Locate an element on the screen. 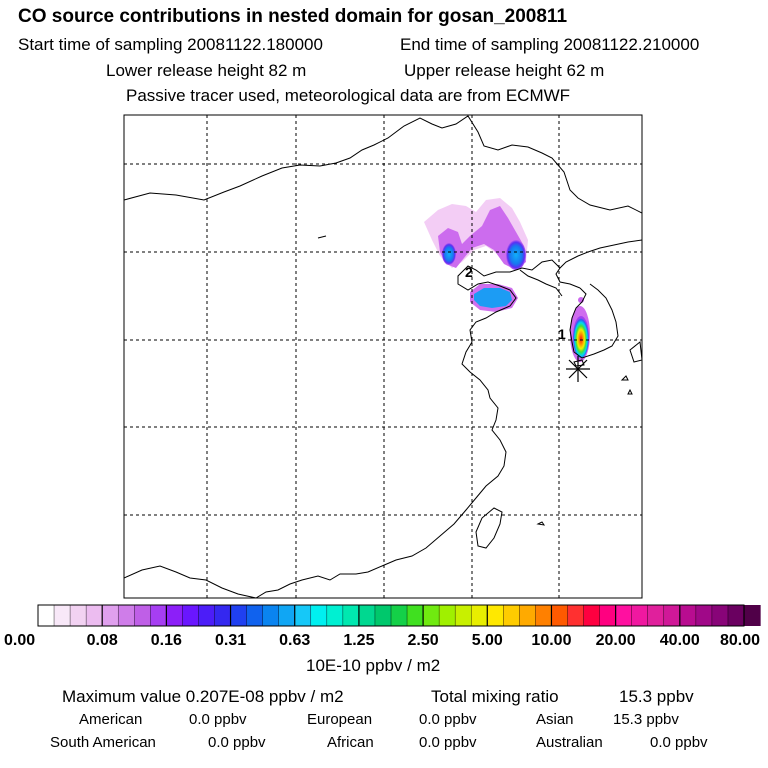 The height and width of the screenshot is (768, 768). taiwan is located at coordinates (489, 528).